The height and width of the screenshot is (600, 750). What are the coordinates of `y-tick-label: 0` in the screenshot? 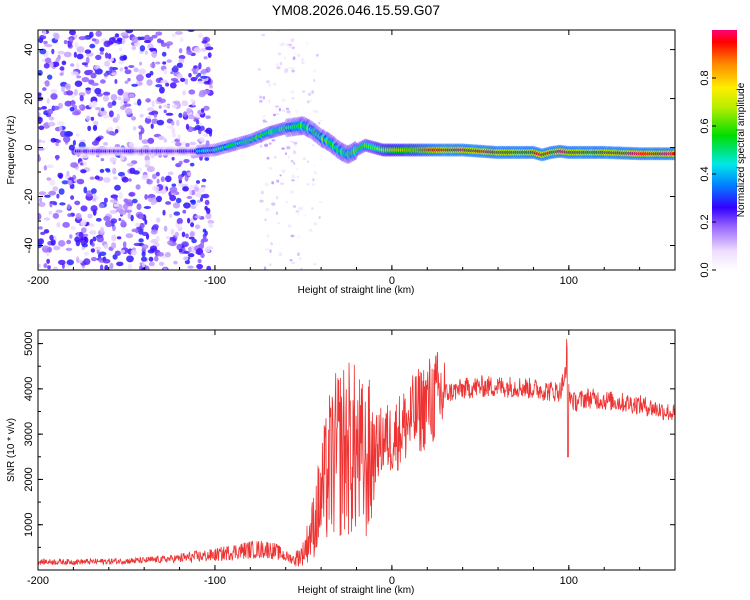 It's located at (29, 147).